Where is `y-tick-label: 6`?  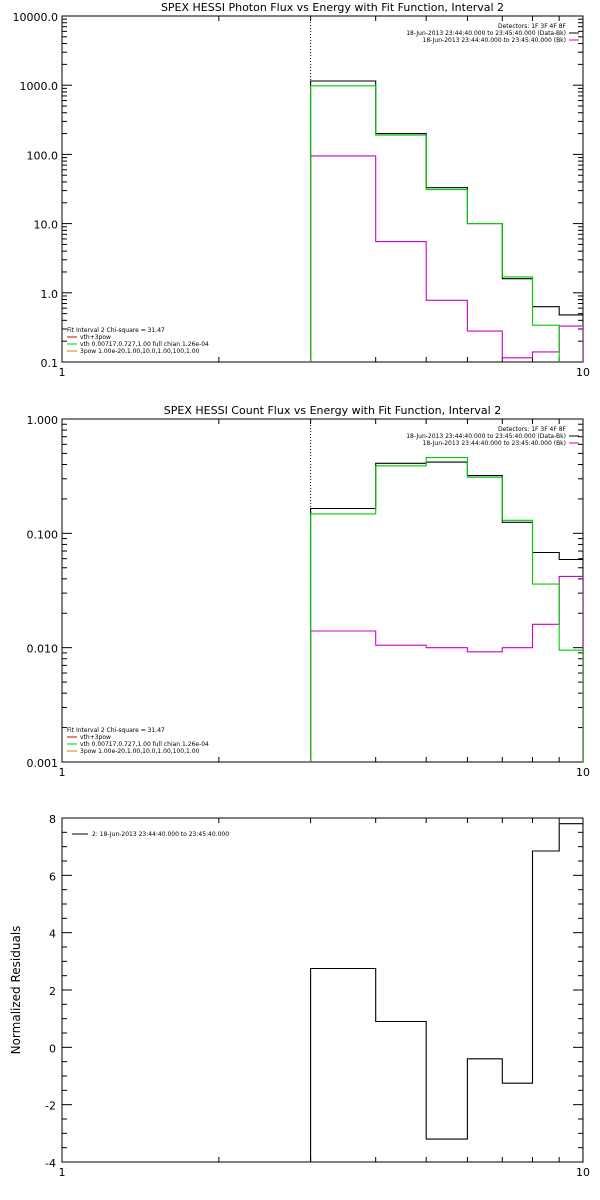
y-tick-label: 6 is located at coordinates (52, 876).